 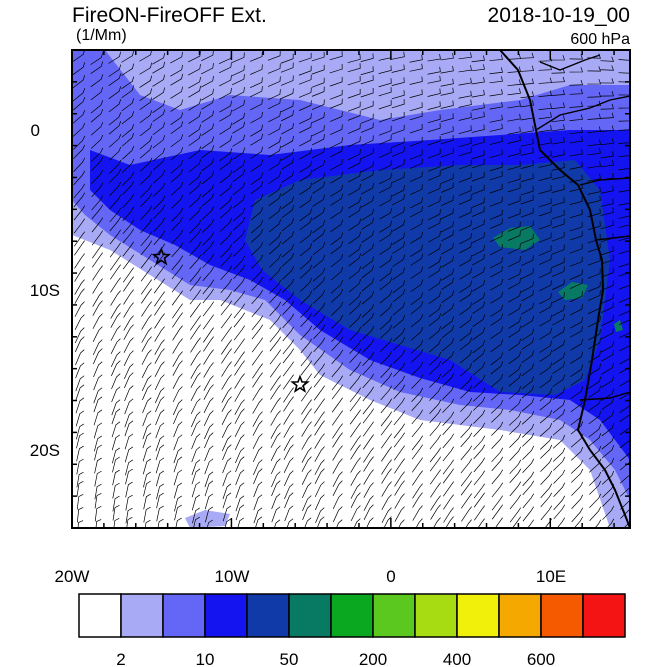 I want to click on pressure-level-label: 600 hPa, so click(x=600, y=39).